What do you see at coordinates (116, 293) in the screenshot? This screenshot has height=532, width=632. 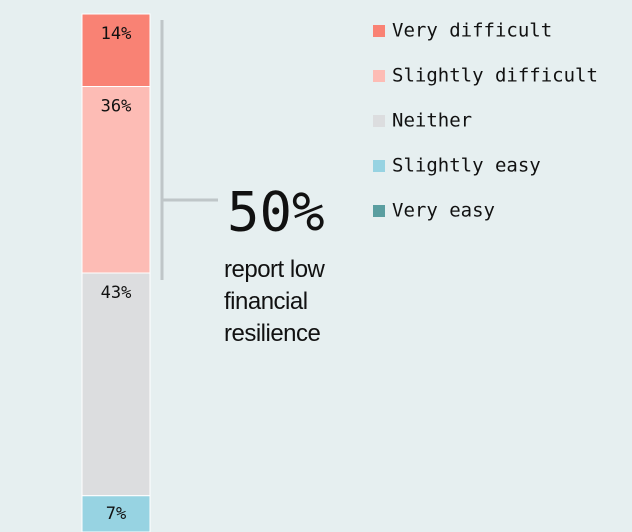 I see `data-label: 43%` at bounding box center [116, 293].